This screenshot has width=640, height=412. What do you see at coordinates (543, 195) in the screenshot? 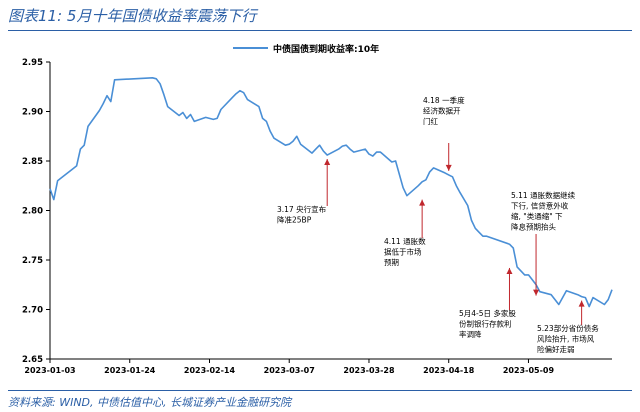
I see `annotation-text-line: 5.11 通胀数据继续` at bounding box center [543, 195].